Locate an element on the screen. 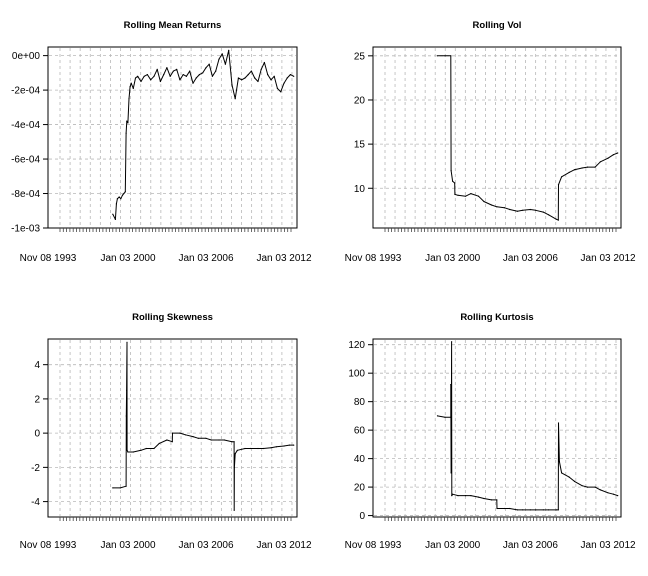 Image resolution: width=648 pixels, height=576 pixels. y-tick-label: -4 is located at coordinates (35, 502).